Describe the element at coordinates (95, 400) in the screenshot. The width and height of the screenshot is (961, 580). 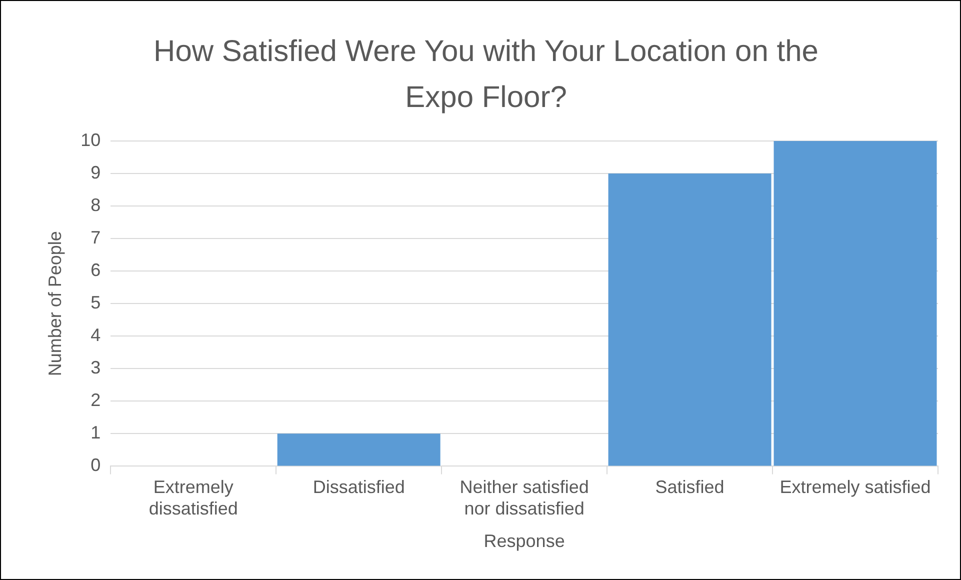
I see `y-tick-label: 2` at that location.